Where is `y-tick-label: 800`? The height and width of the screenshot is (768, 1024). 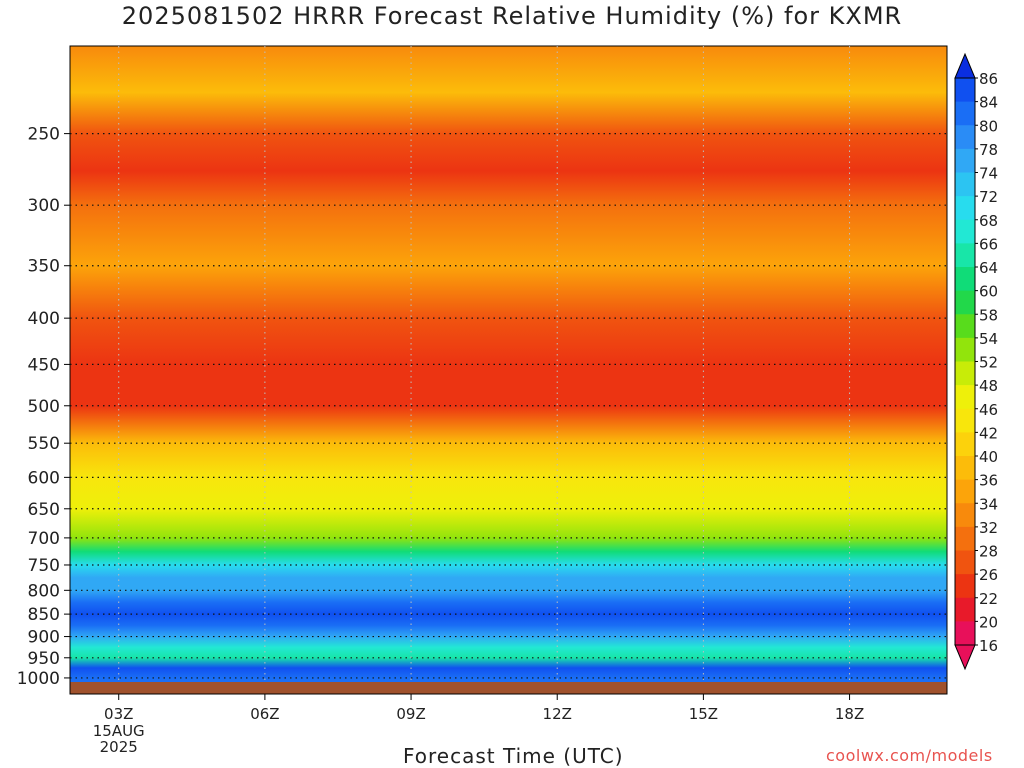 y-tick-label: 800 is located at coordinates (44, 591).